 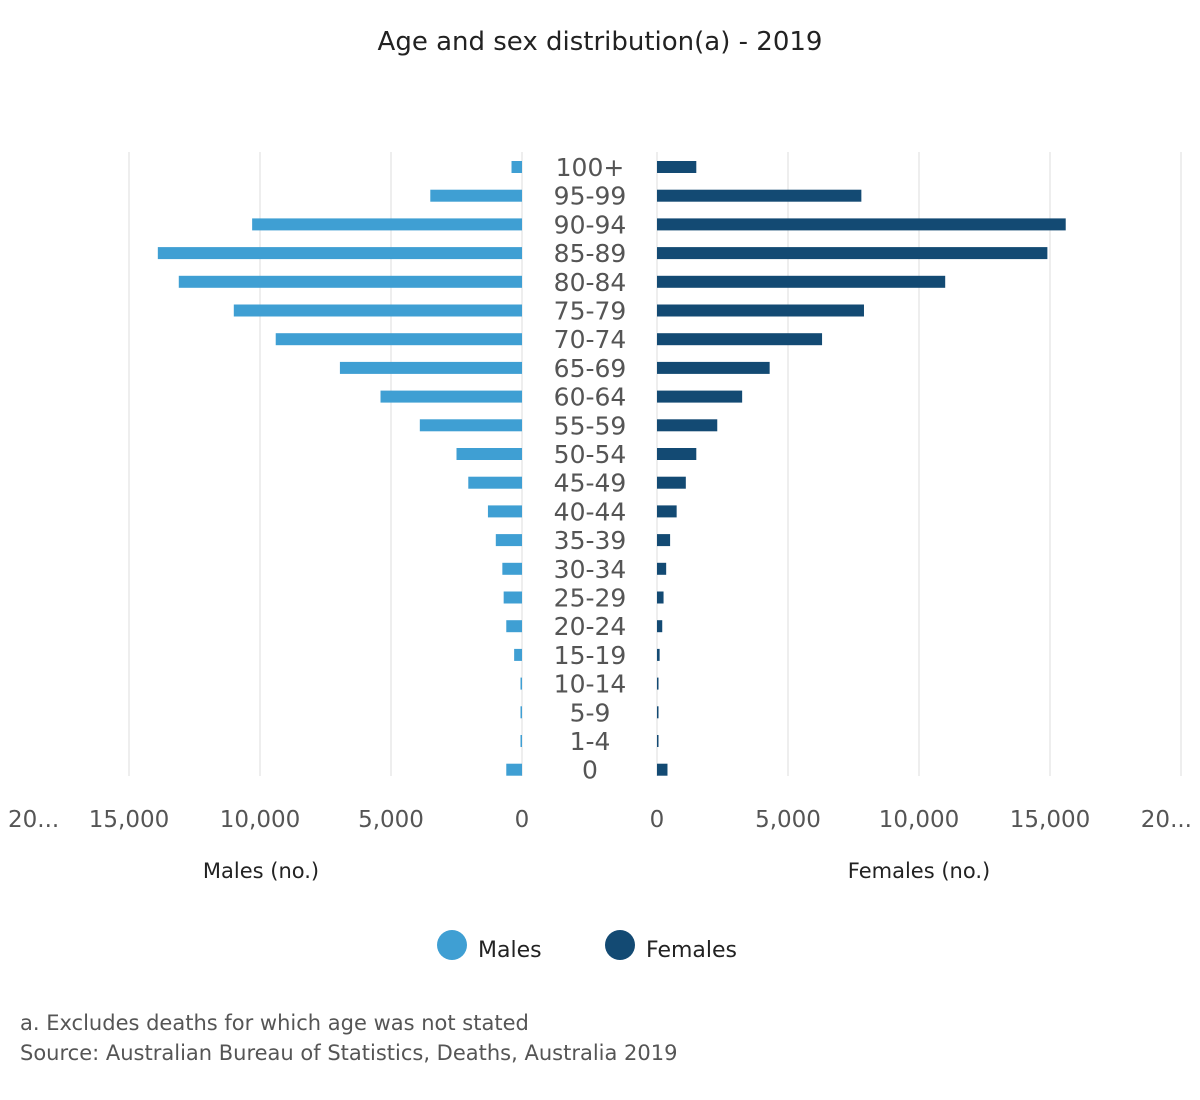 I want to click on category-label-0: 0, so click(x=590, y=770).